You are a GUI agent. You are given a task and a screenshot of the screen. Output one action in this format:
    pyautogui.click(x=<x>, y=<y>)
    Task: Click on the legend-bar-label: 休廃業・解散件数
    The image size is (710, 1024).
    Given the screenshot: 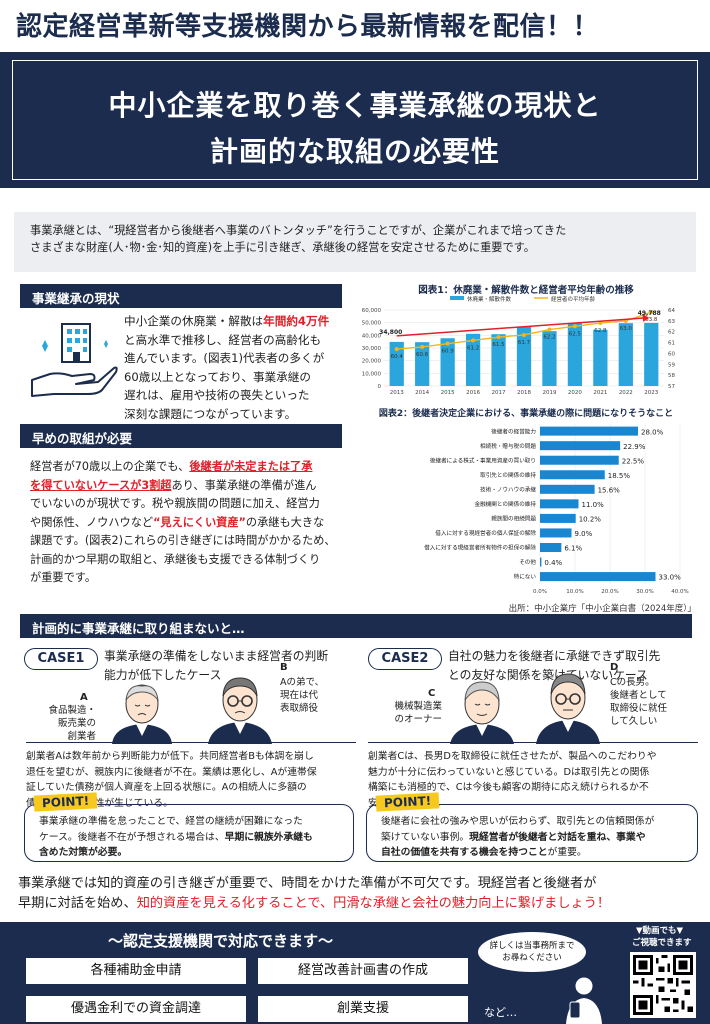 What is the action you would take?
    pyautogui.click(x=489, y=299)
    